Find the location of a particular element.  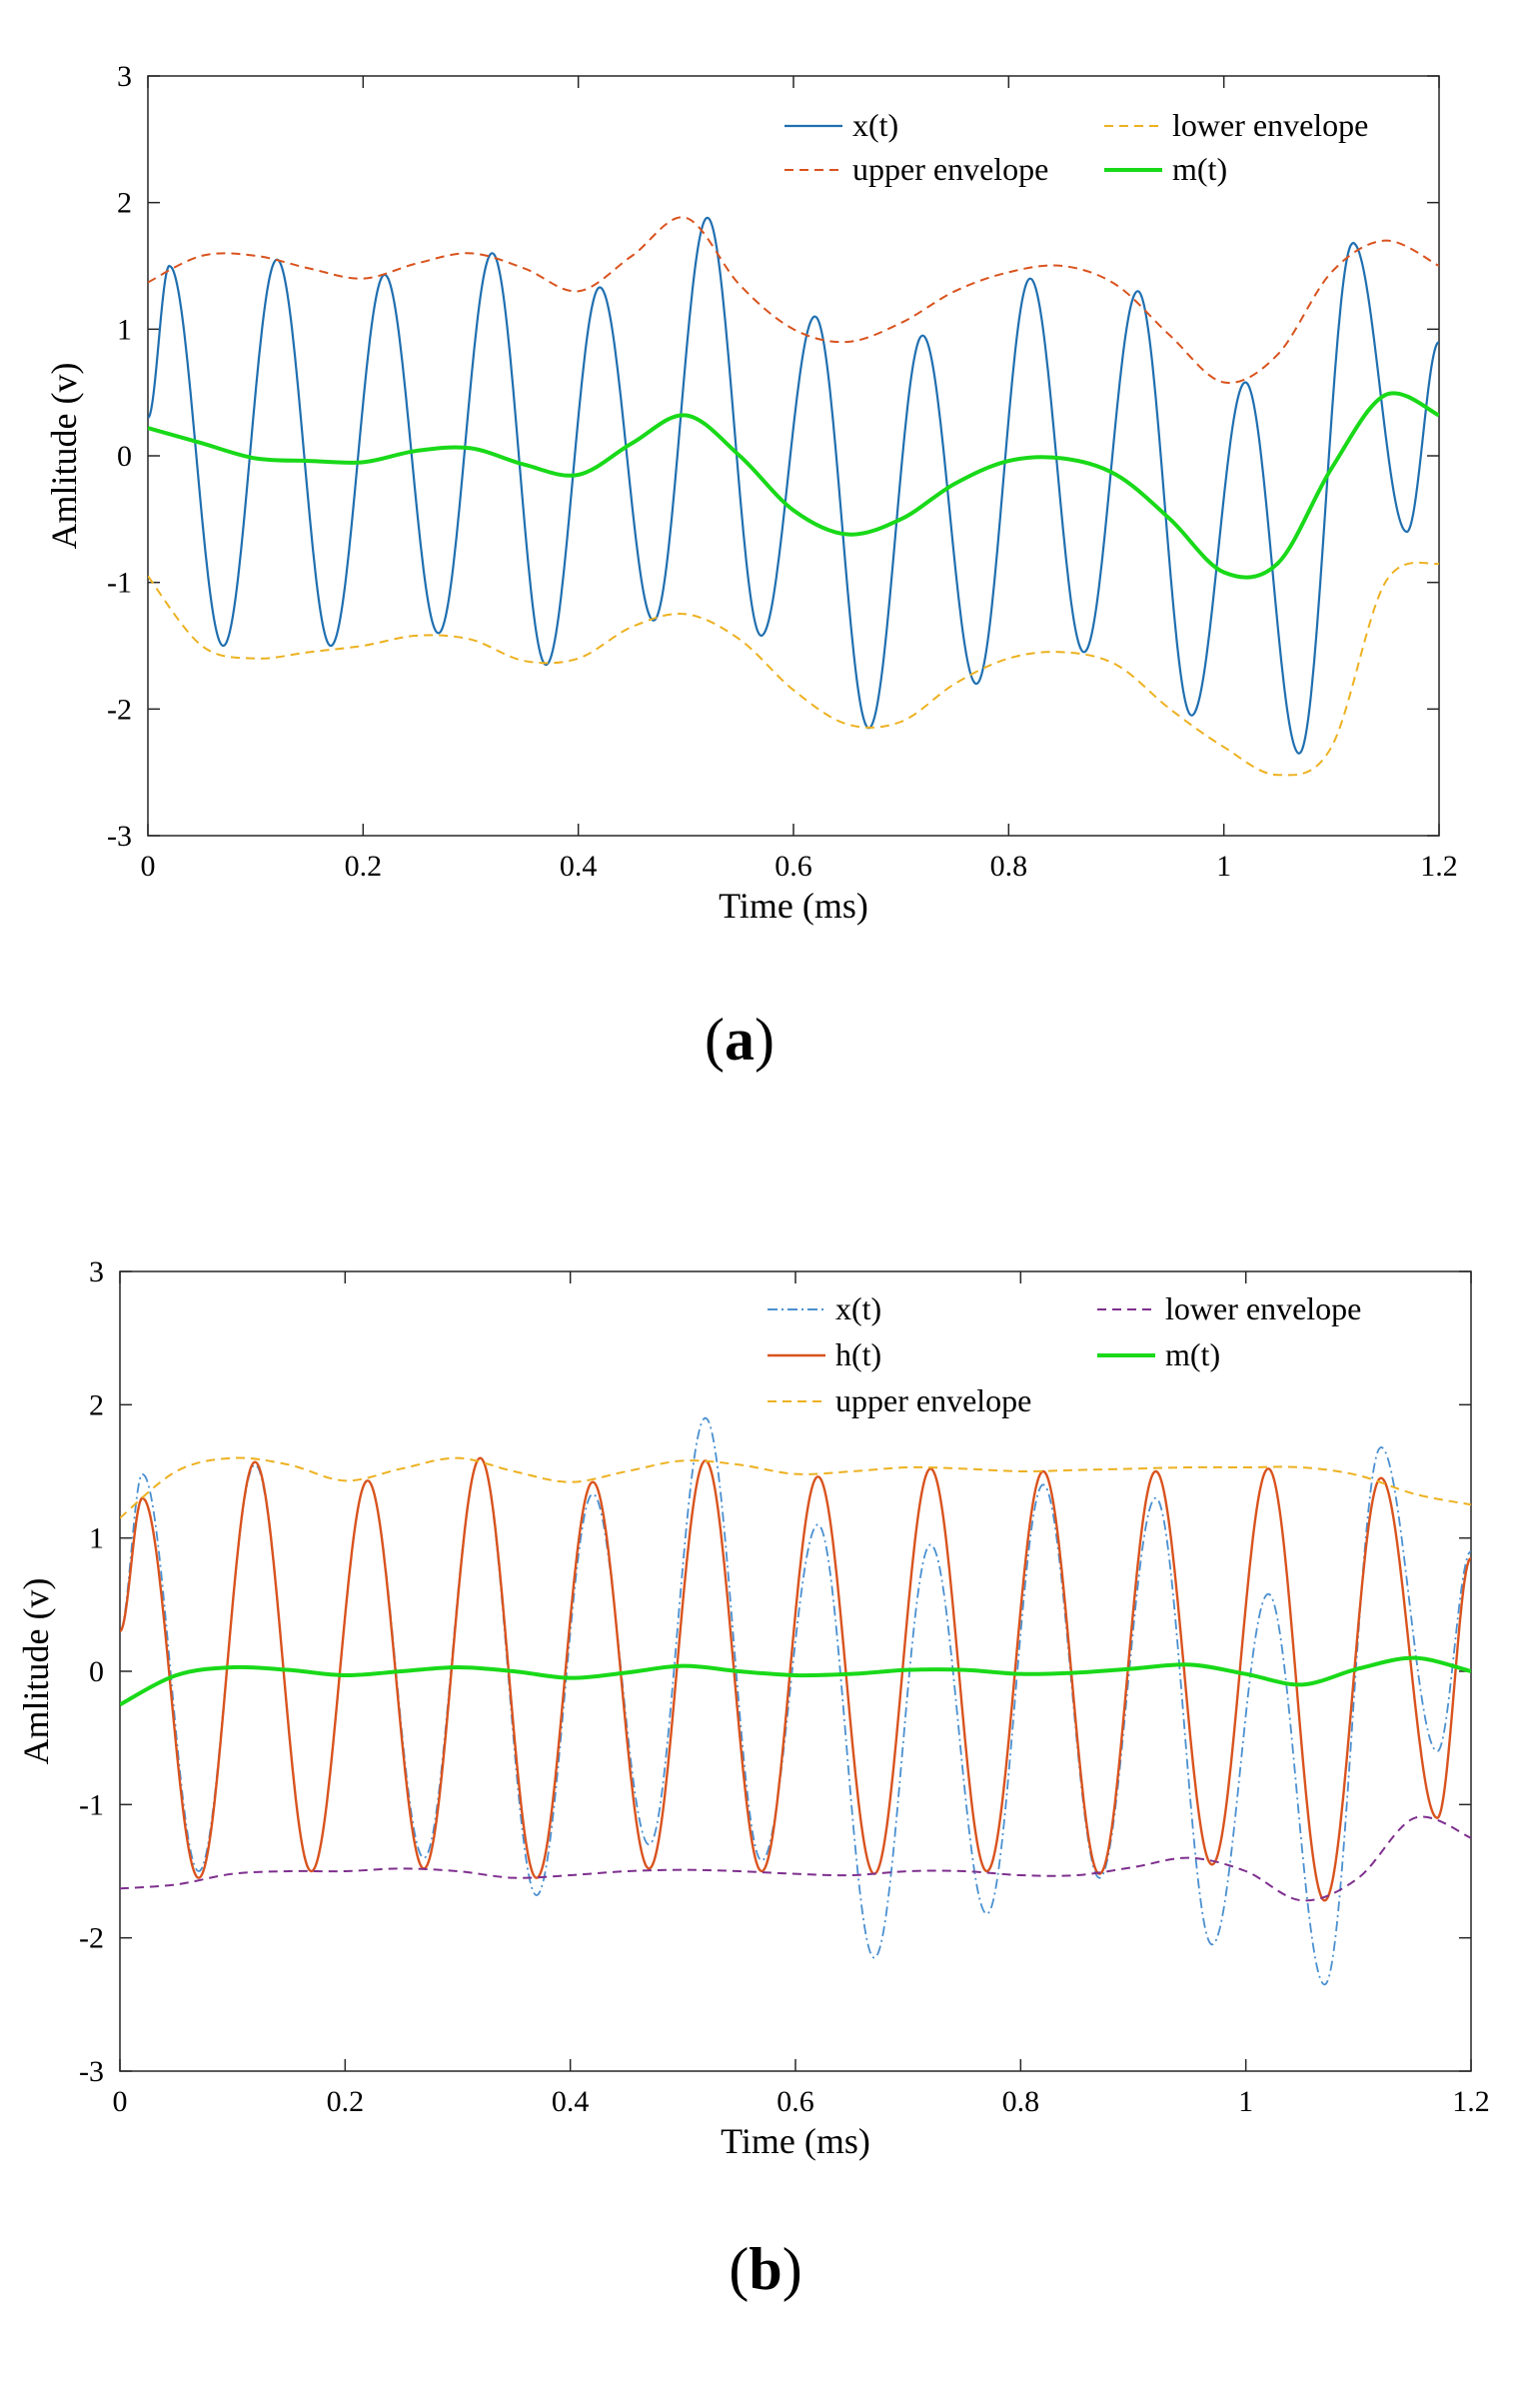

panel-label: (a) is located at coordinates (739, 1040).